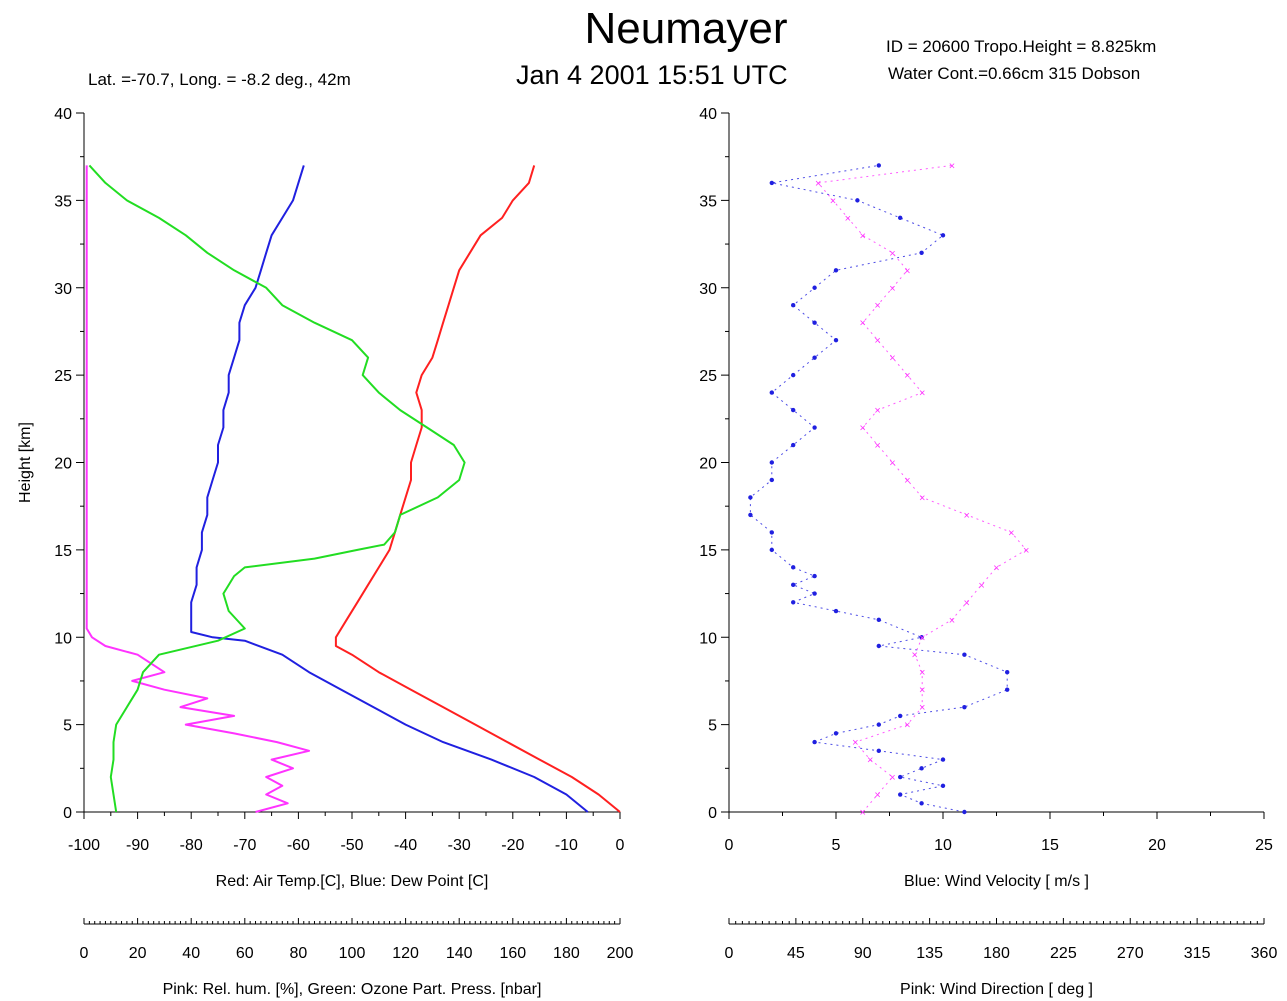  I want to click on station-info: Lat. =-70.7, Long. = -8.2 deg., 42m, so click(219, 79).